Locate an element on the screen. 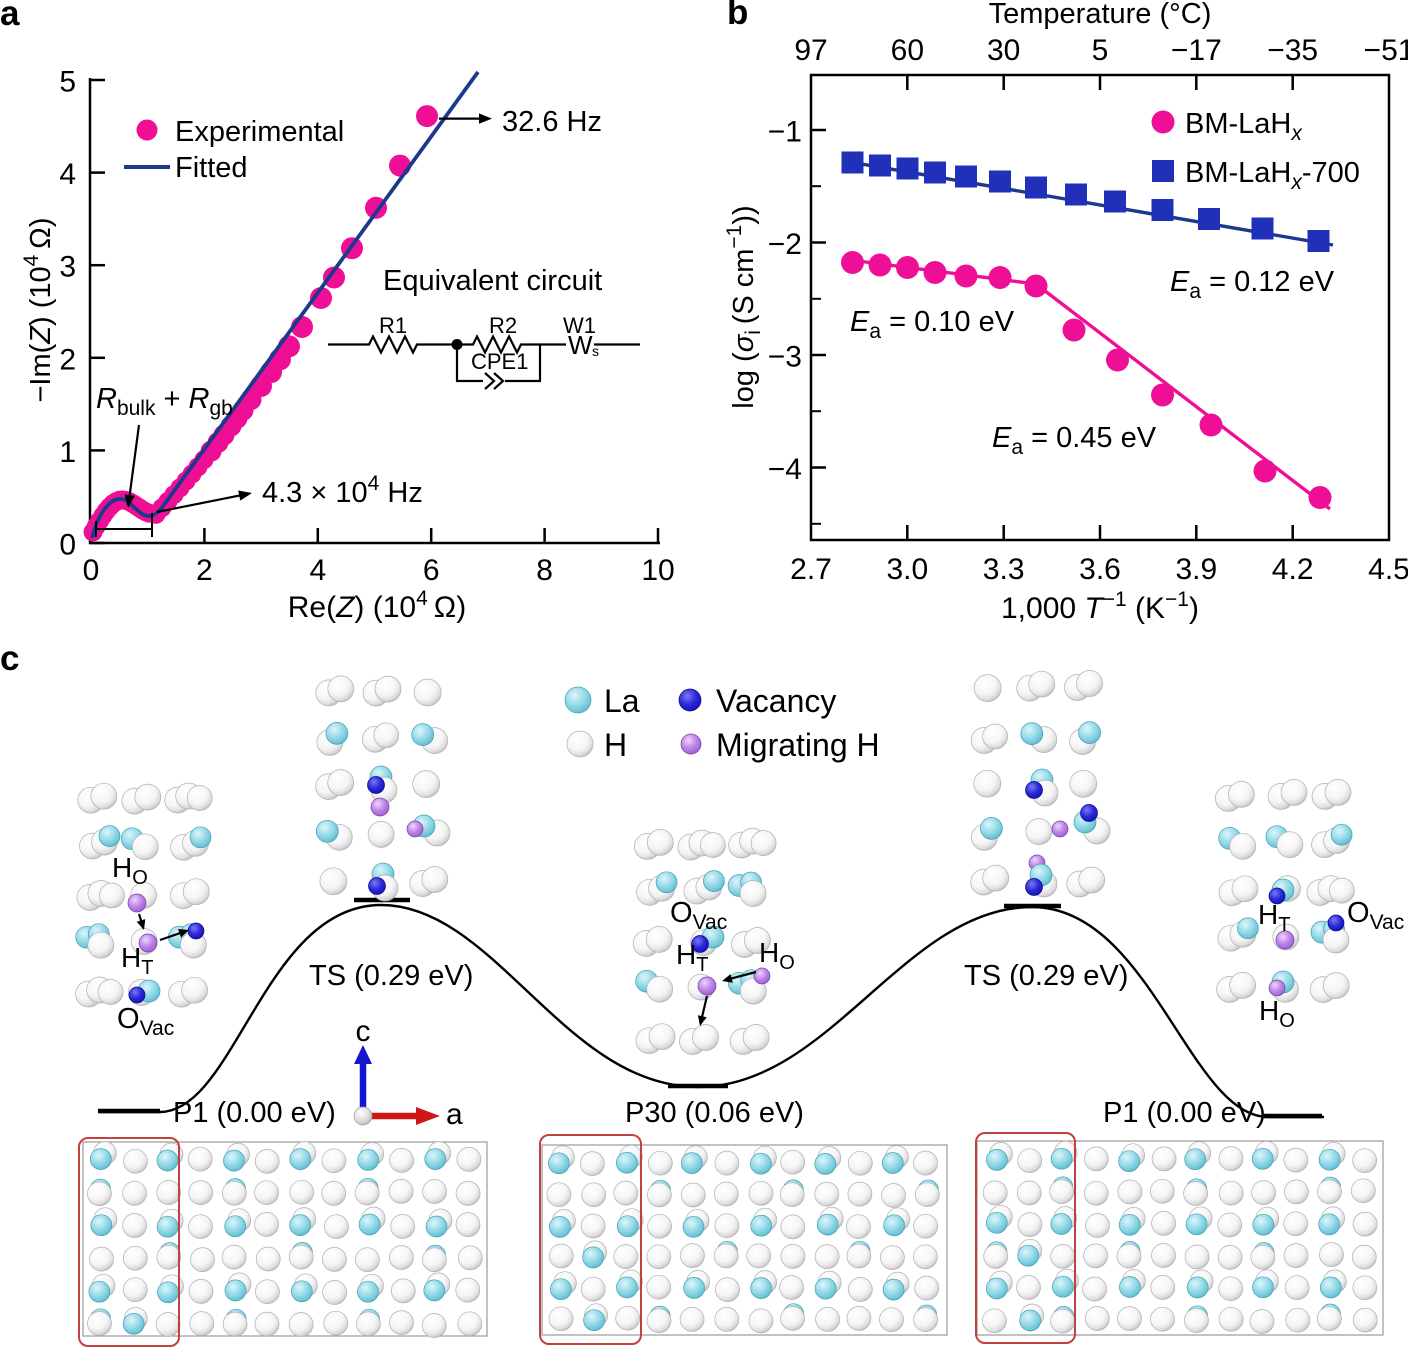  svg-text: W is located at coordinates (580, 345).